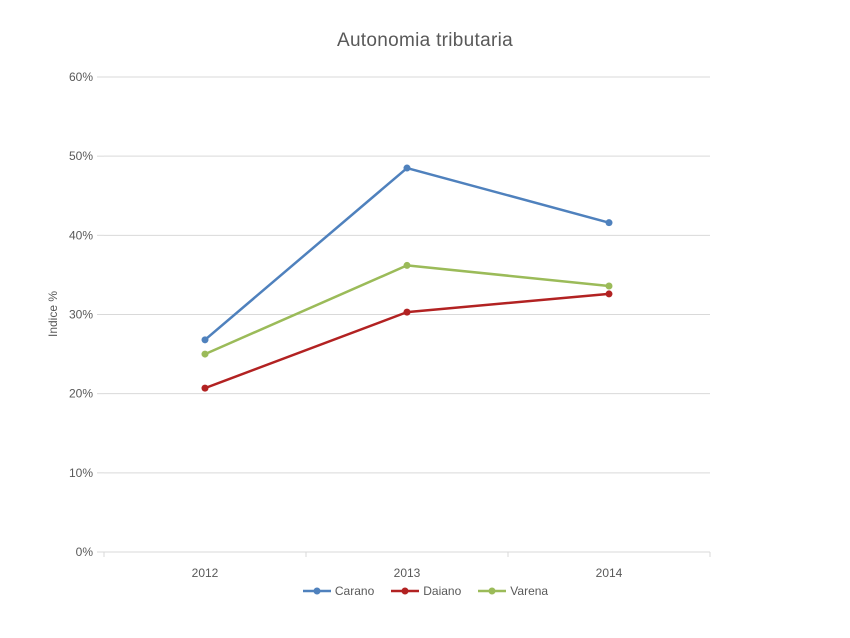 Image resolution: width=850 pixels, height=638 pixels. What do you see at coordinates (354, 591) in the screenshot?
I see `legend-label: Carano` at bounding box center [354, 591].